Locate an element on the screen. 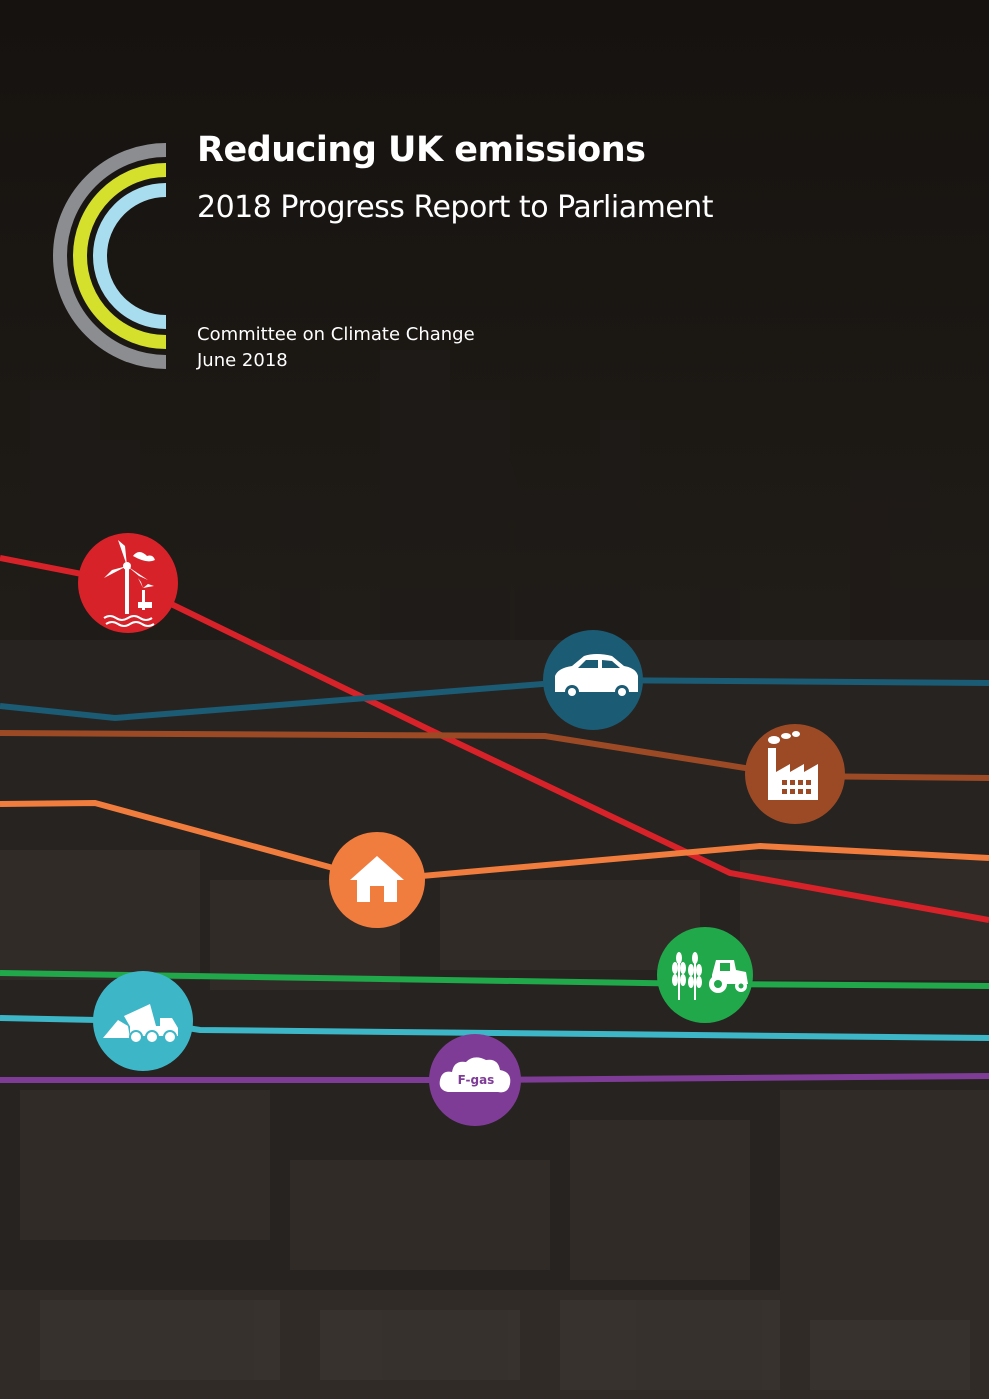 This screenshot has height=1399, width=989. factory-icon is located at coordinates (795, 774).